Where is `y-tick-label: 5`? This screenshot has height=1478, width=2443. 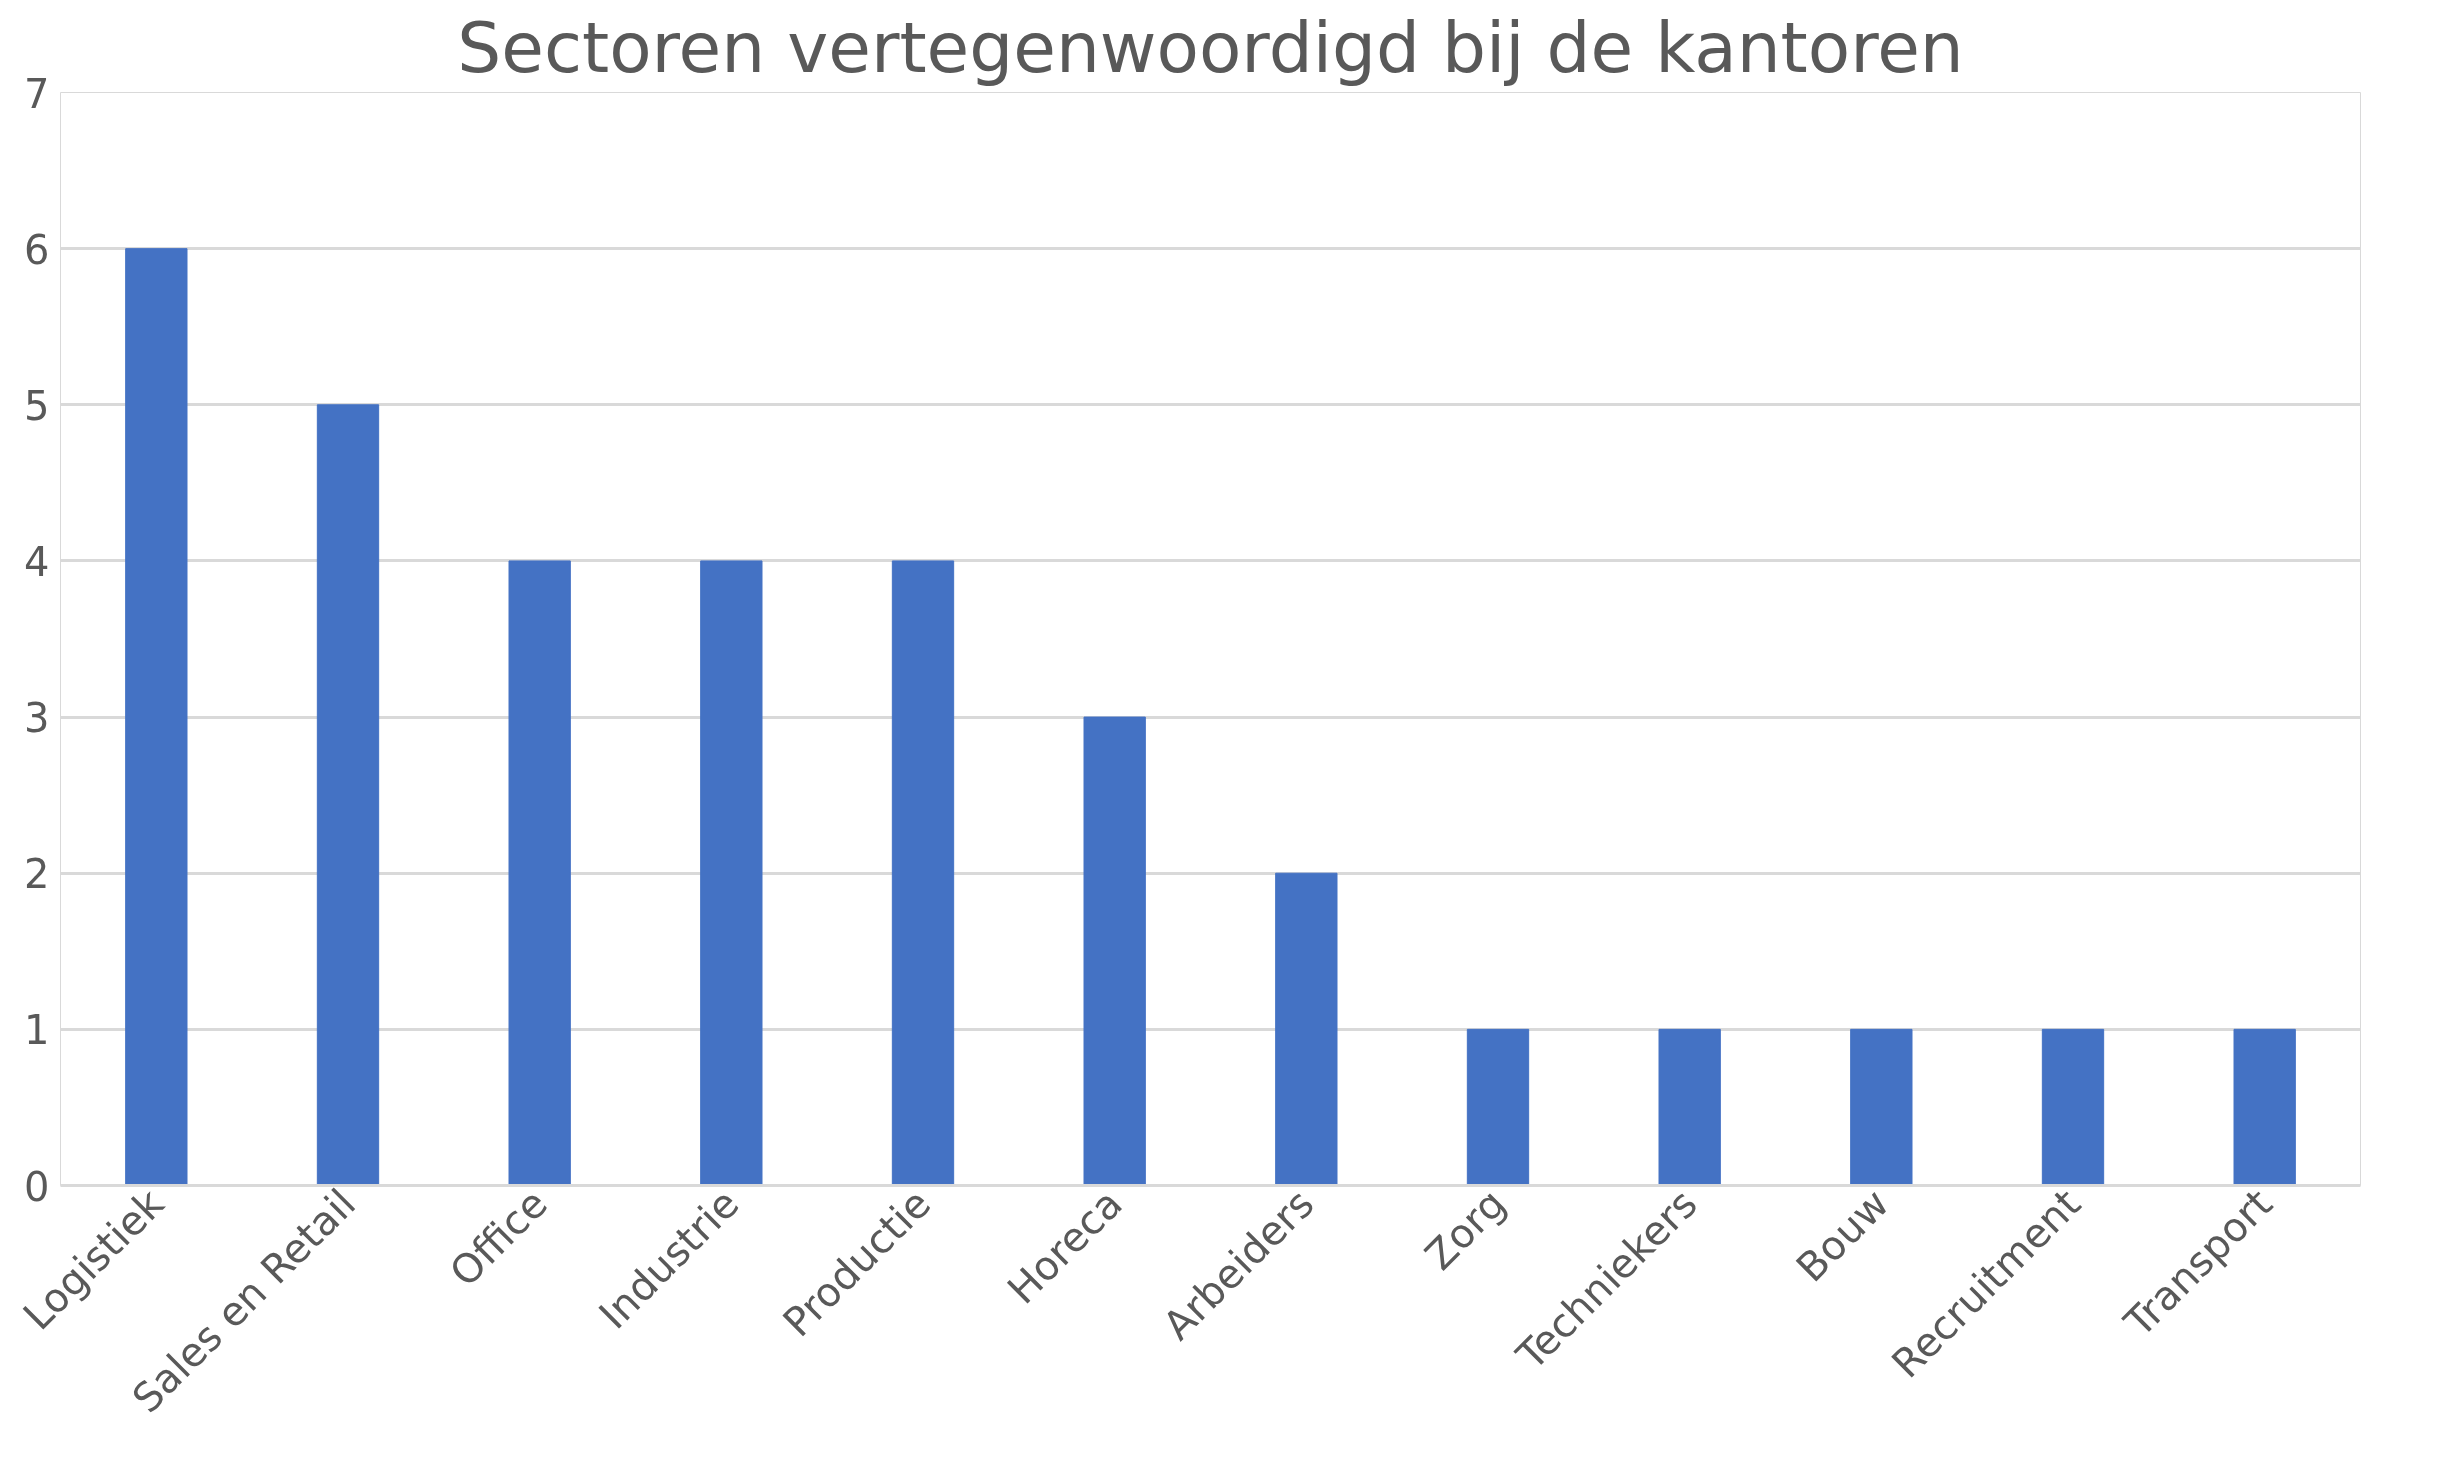 y-tick-label: 5 is located at coordinates (37, 405).